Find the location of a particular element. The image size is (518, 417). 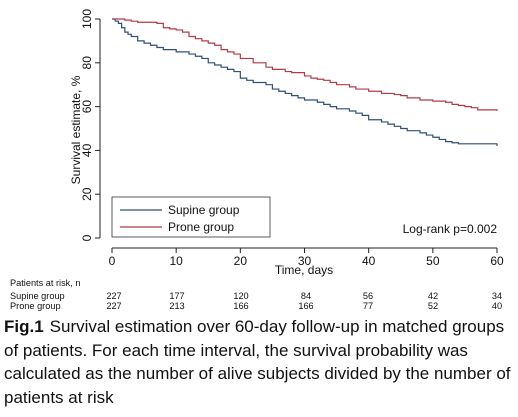

x-tick-label: 60 is located at coordinates (497, 261).